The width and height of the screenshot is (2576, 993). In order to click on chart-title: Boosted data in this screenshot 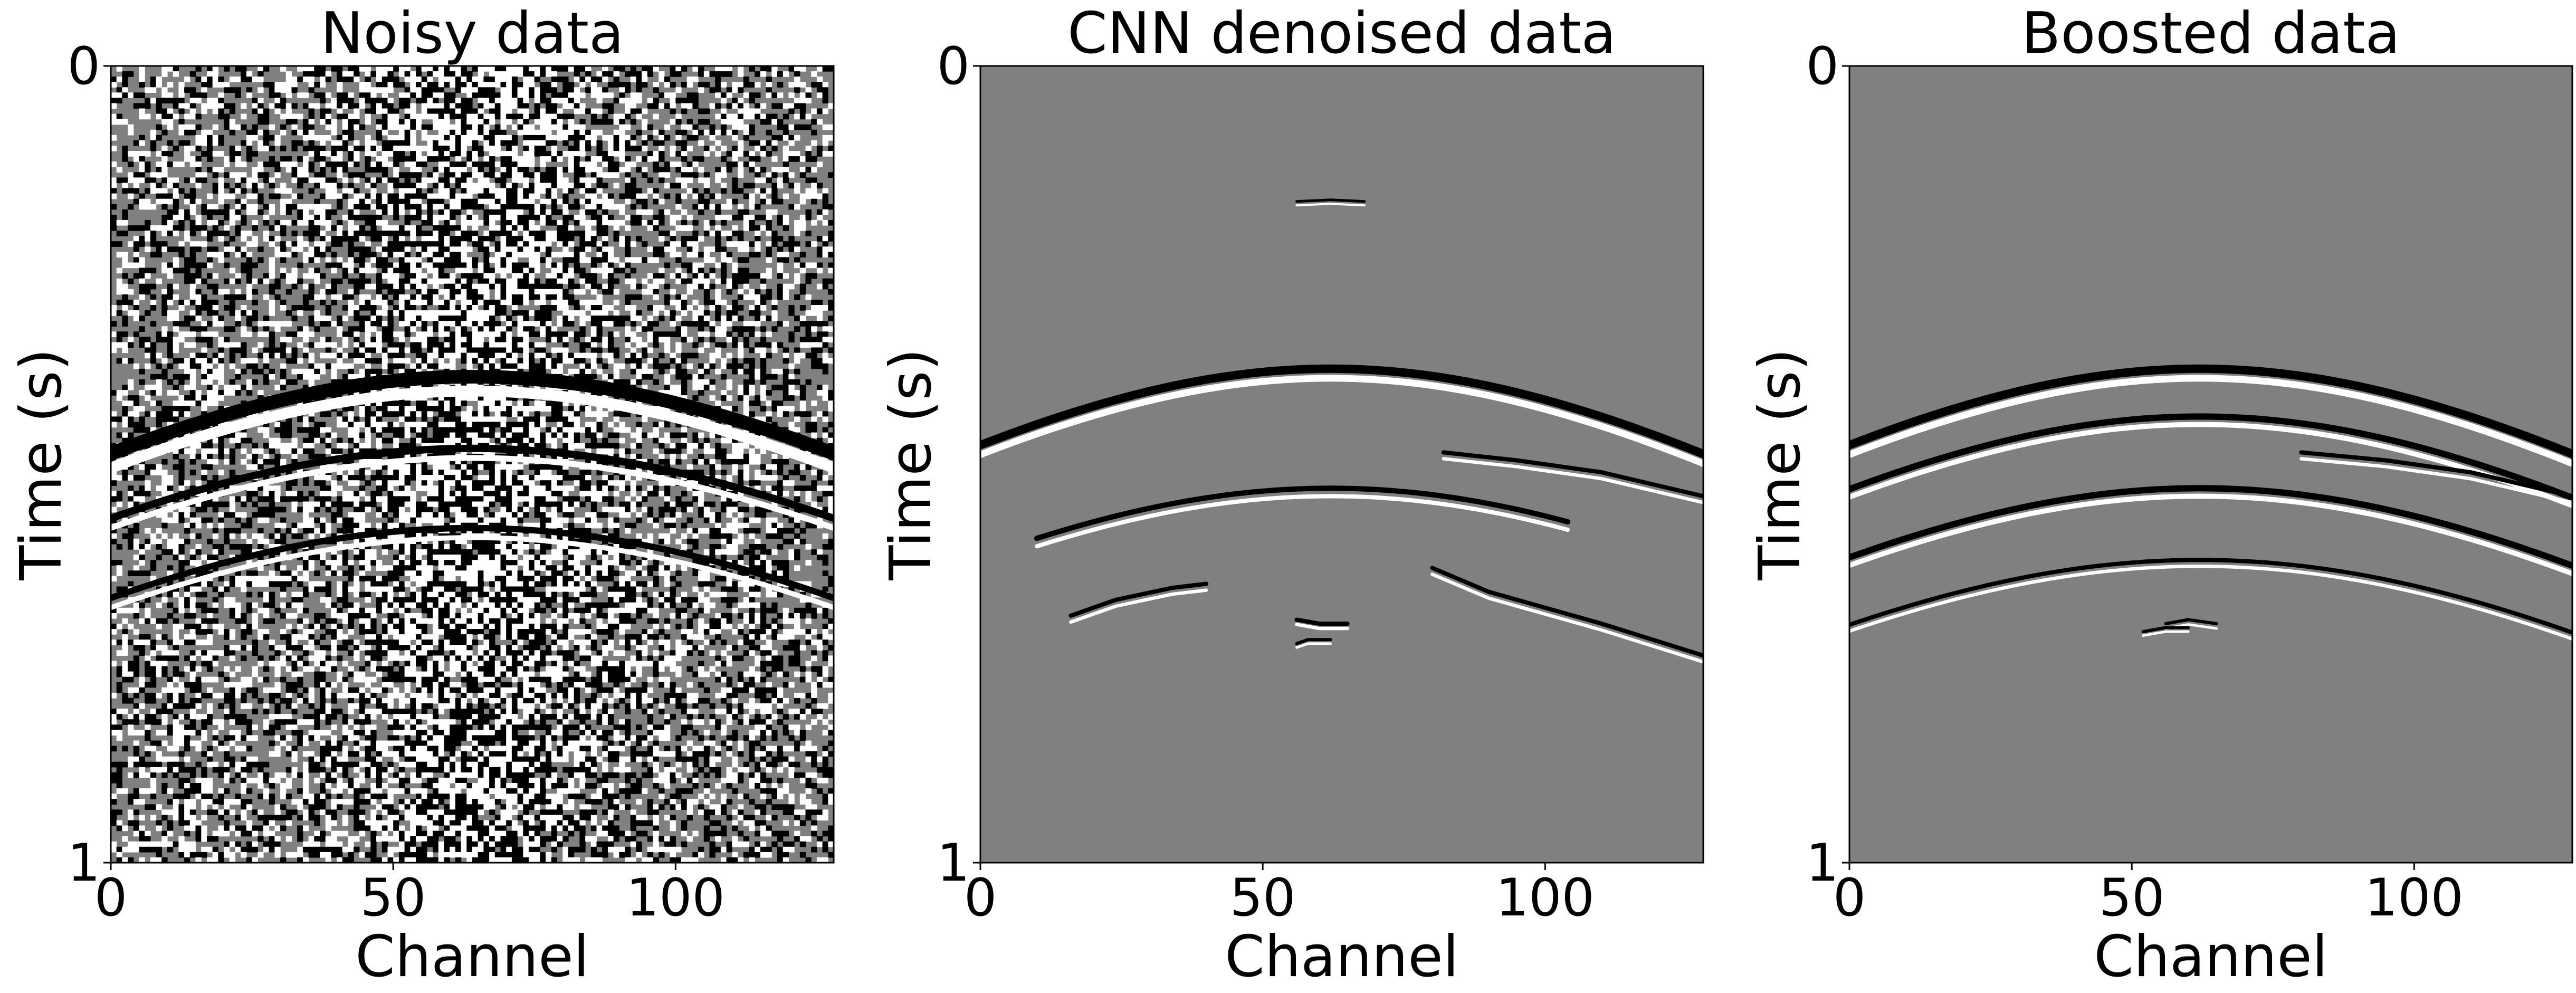, I will do `click(2210, 33)`.